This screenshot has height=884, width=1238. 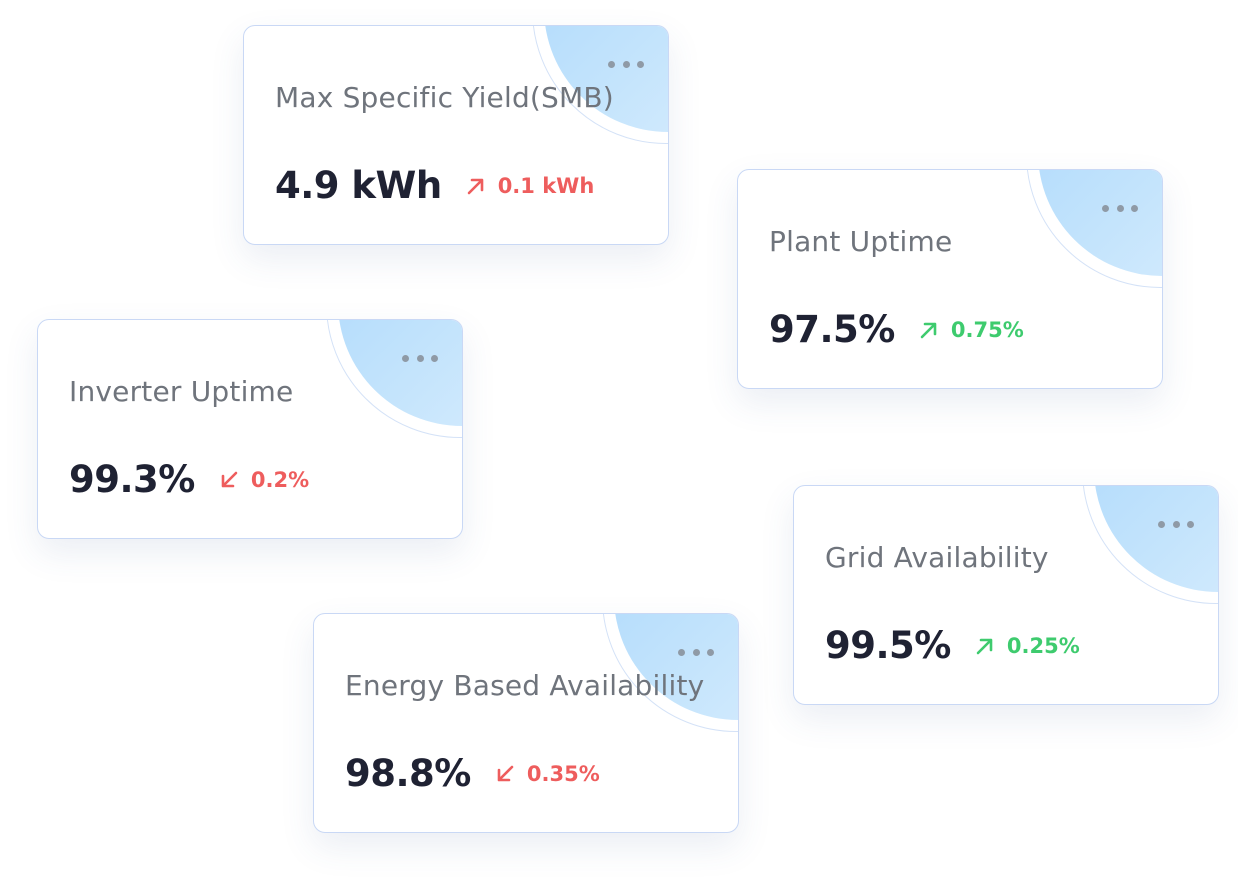 I want to click on kpi-value-row: 97.5% 0.75%, so click(x=896, y=329).